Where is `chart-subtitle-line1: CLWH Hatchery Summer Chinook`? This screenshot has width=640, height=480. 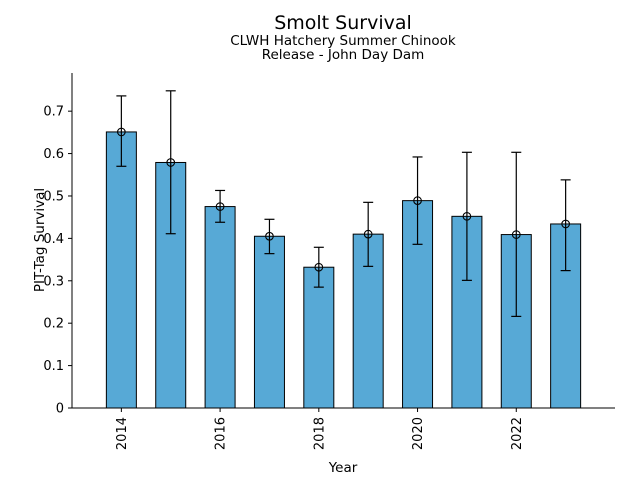
chart-subtitle-line1: CLWH Hatchery Summer Chinook is located at coordinates (343, 41).